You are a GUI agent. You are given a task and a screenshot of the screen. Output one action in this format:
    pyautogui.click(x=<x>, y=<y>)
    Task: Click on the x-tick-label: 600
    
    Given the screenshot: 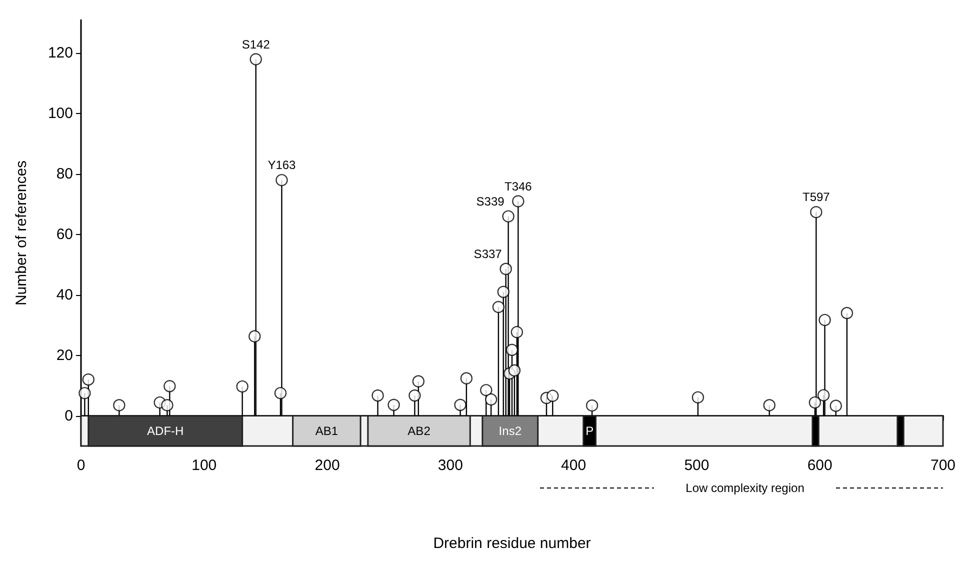 What is the action you would take?
    pyautogui.click(x=819, y=465)
    